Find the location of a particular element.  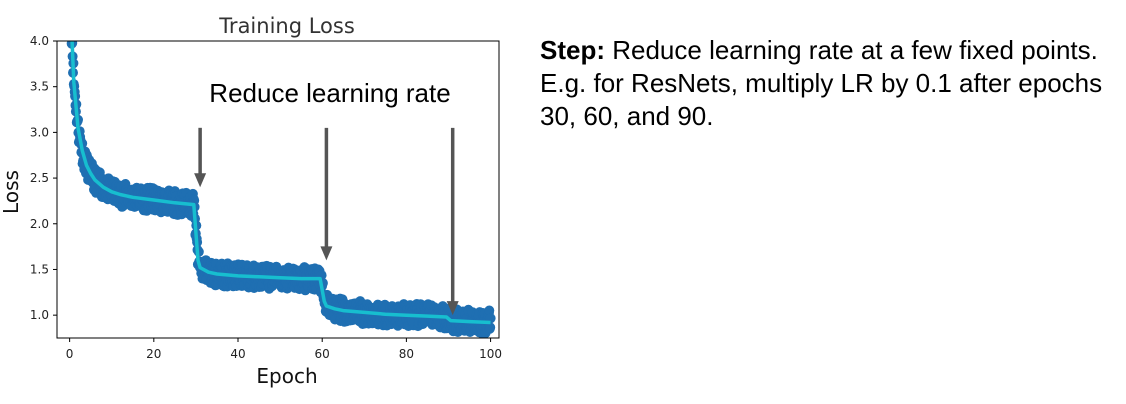

y-tick-label: 2.0 is located at coordinates (39, 224).